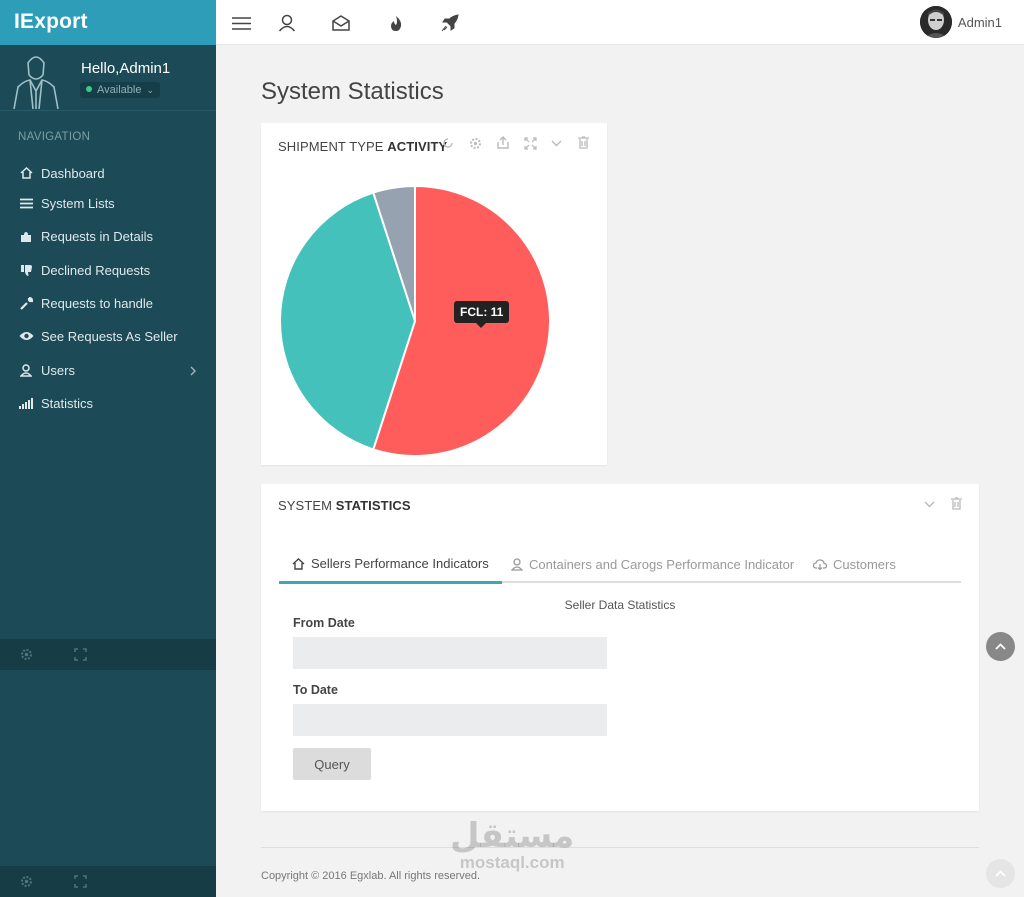 The image size is (1024, 897). Describe the element at coordinates (503, 142) in the screenshot. I see `share-icon` at that location.